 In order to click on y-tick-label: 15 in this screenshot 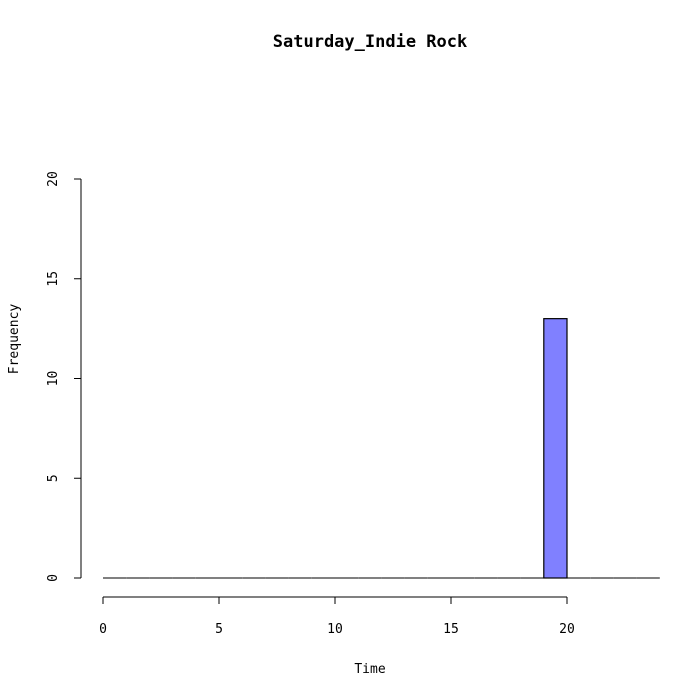, I will do `click(53, 279)`.